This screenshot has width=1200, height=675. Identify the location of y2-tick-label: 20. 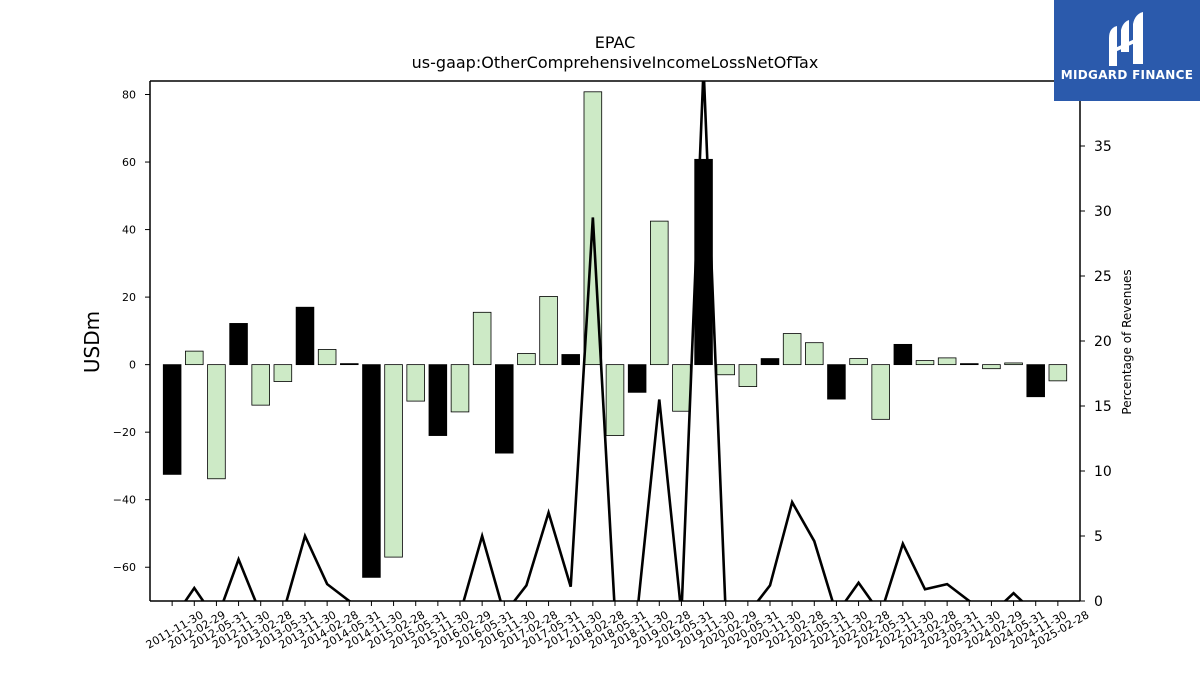
(1103, 342).